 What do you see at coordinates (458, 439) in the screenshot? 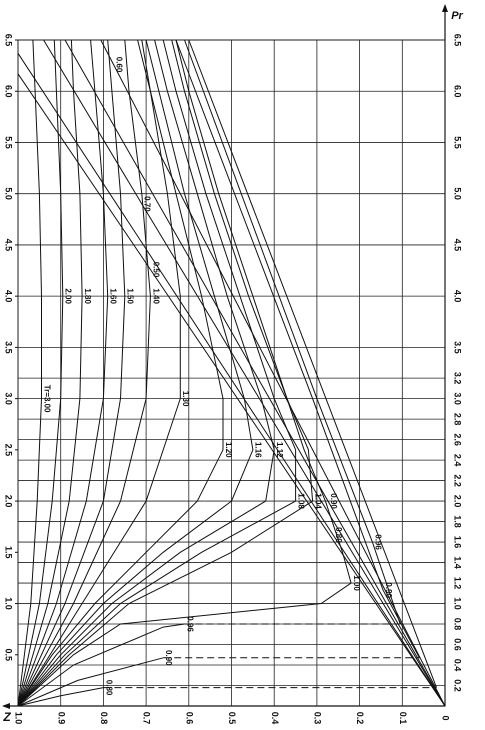
I see `pr-tick-label: 2.6` at bounding box center [458, 439].